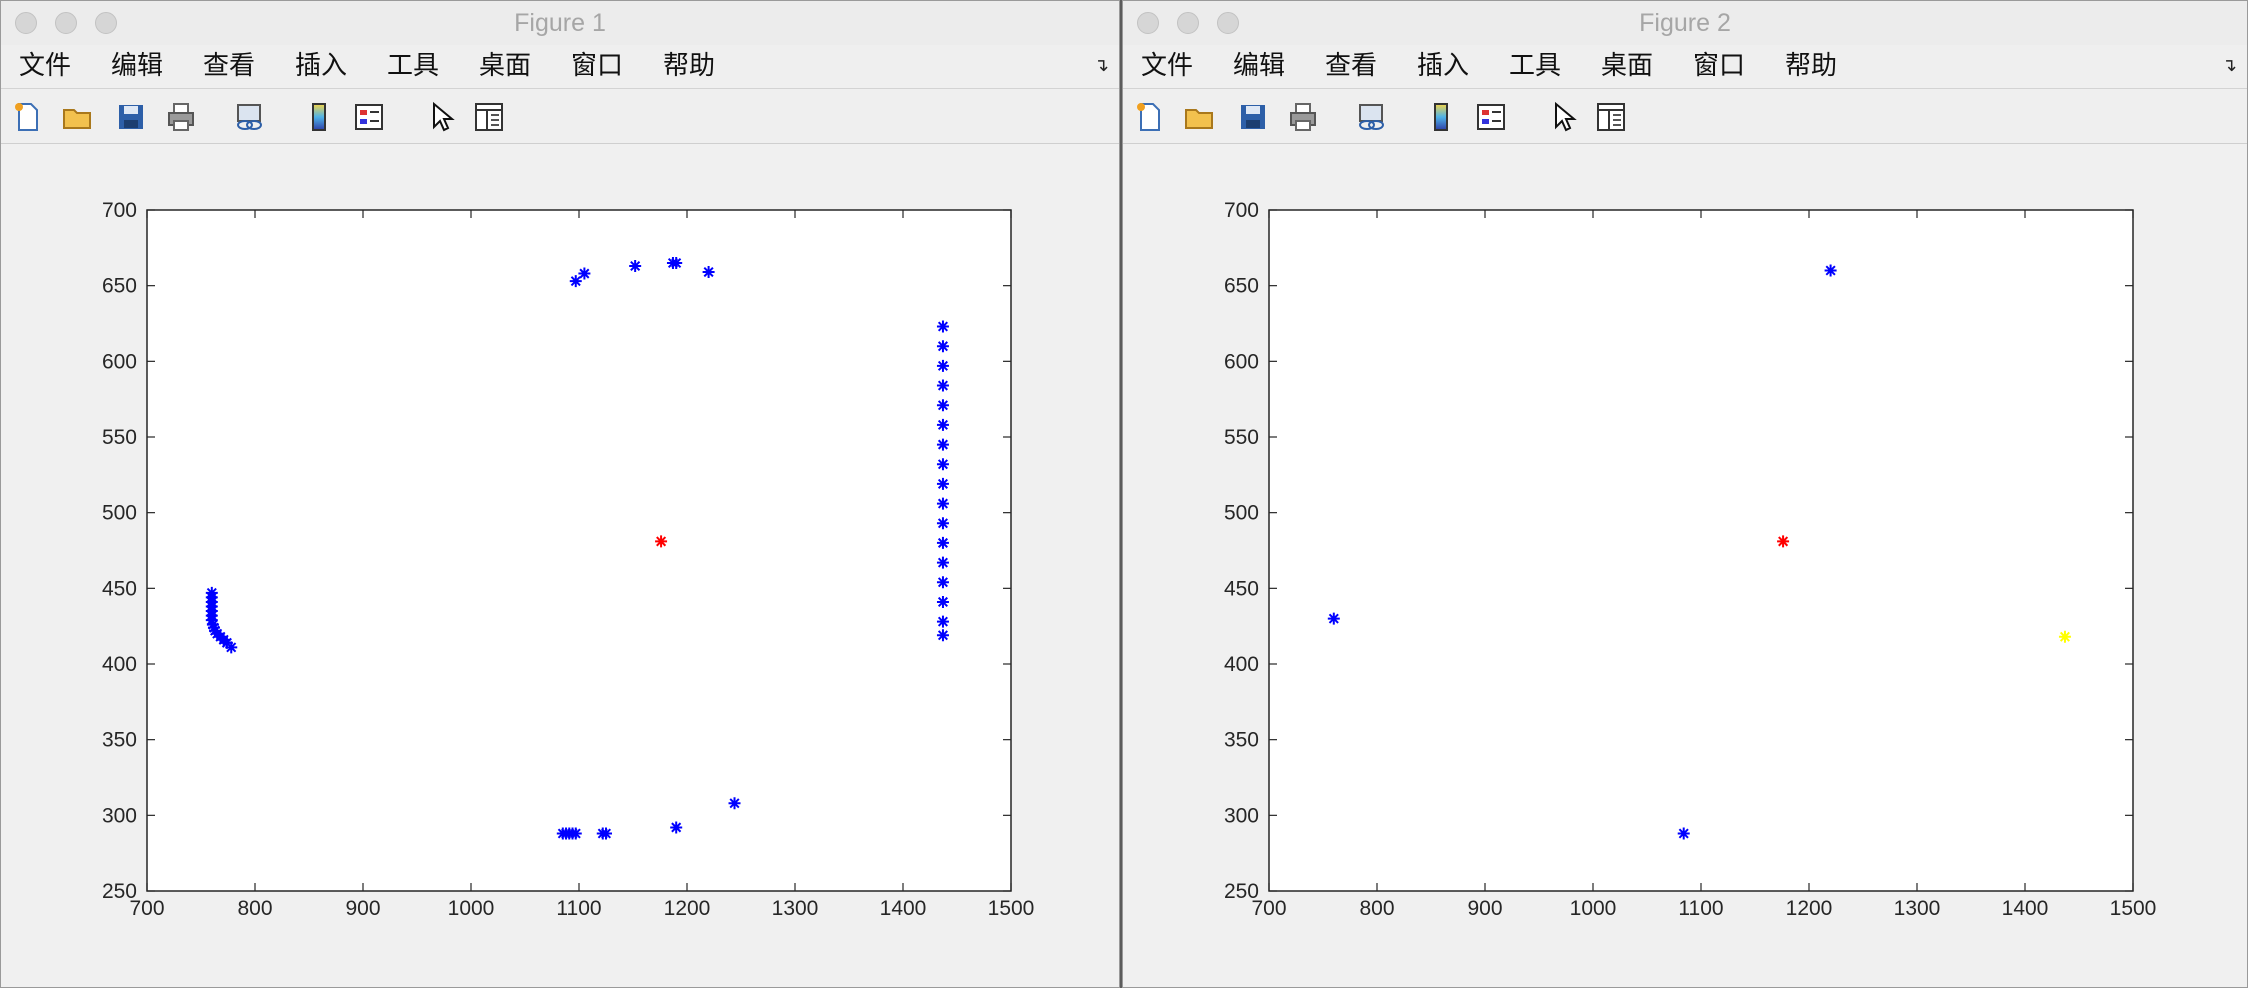 Image resolution: width=2248 pixels, height=988 pixels. What do you see at coordinates (1917, 908) in the screenshot?
I see `x-tick-label: 1300` at bounding box center [1917, 908].